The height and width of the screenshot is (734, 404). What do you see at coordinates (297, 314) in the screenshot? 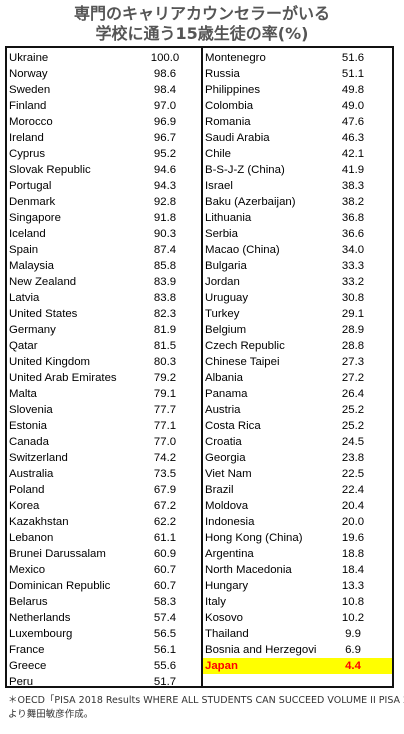
I see `table-row: Turkey 29.1` at bounding box center [297, 314].